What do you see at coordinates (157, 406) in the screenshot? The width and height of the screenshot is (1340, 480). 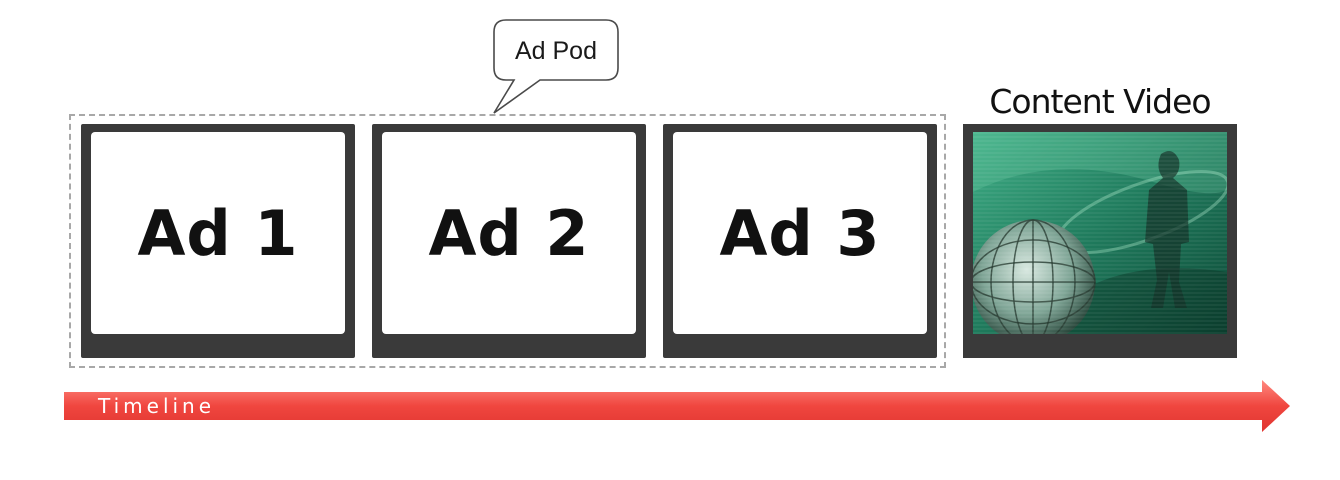 I see `timeline-label: Timeline` at bounding box center [157, 406].